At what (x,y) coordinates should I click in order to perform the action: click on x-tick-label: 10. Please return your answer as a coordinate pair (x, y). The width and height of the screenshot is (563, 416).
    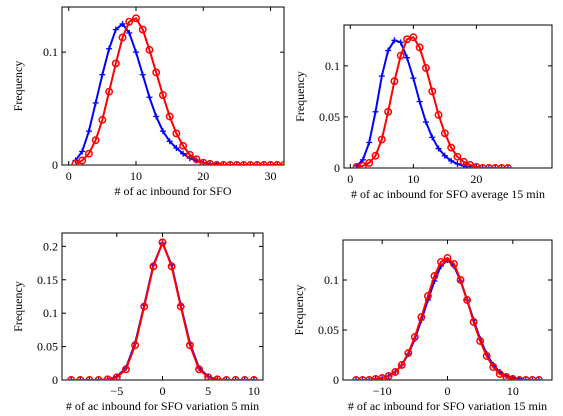
    Looking at the image, I should click on (254, 391).